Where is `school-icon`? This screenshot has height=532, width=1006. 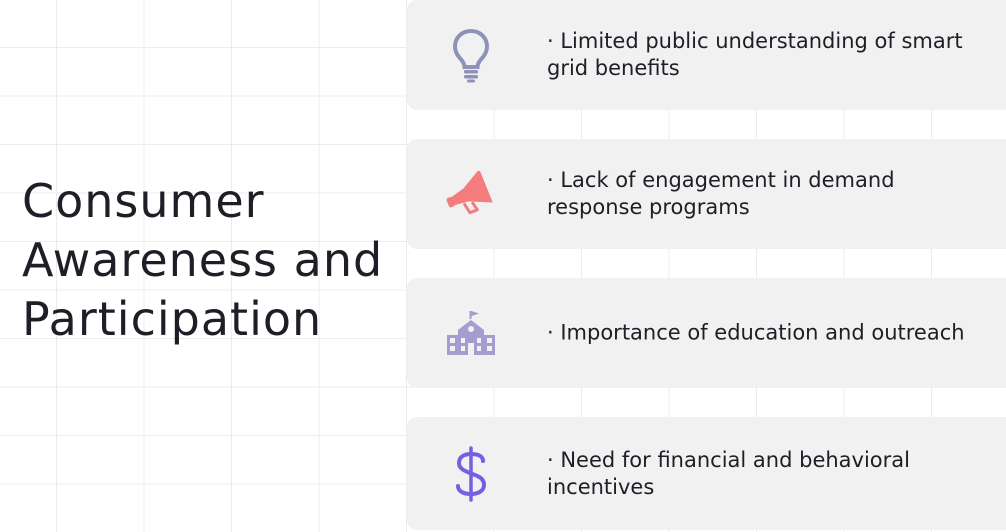
school-icon is located at coordinates (471, 333).